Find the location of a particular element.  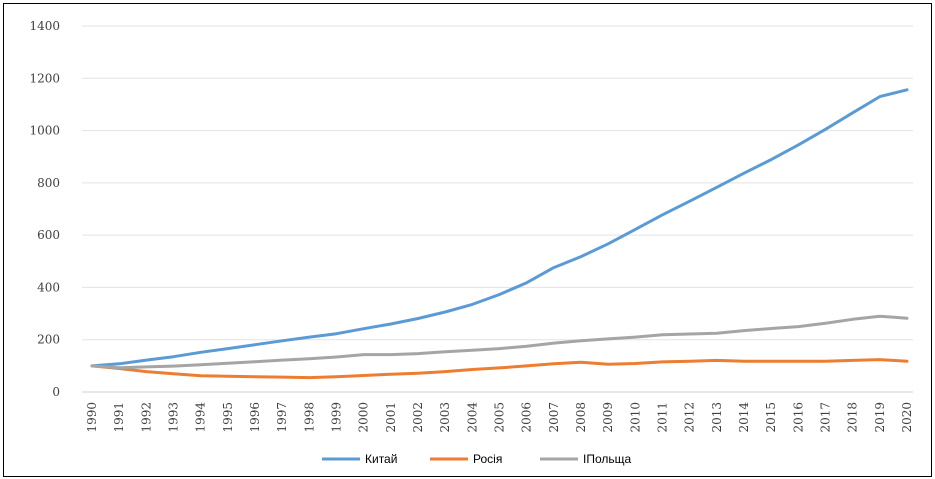

x-tick-label: 1996 is located at coordinates (255, 417).